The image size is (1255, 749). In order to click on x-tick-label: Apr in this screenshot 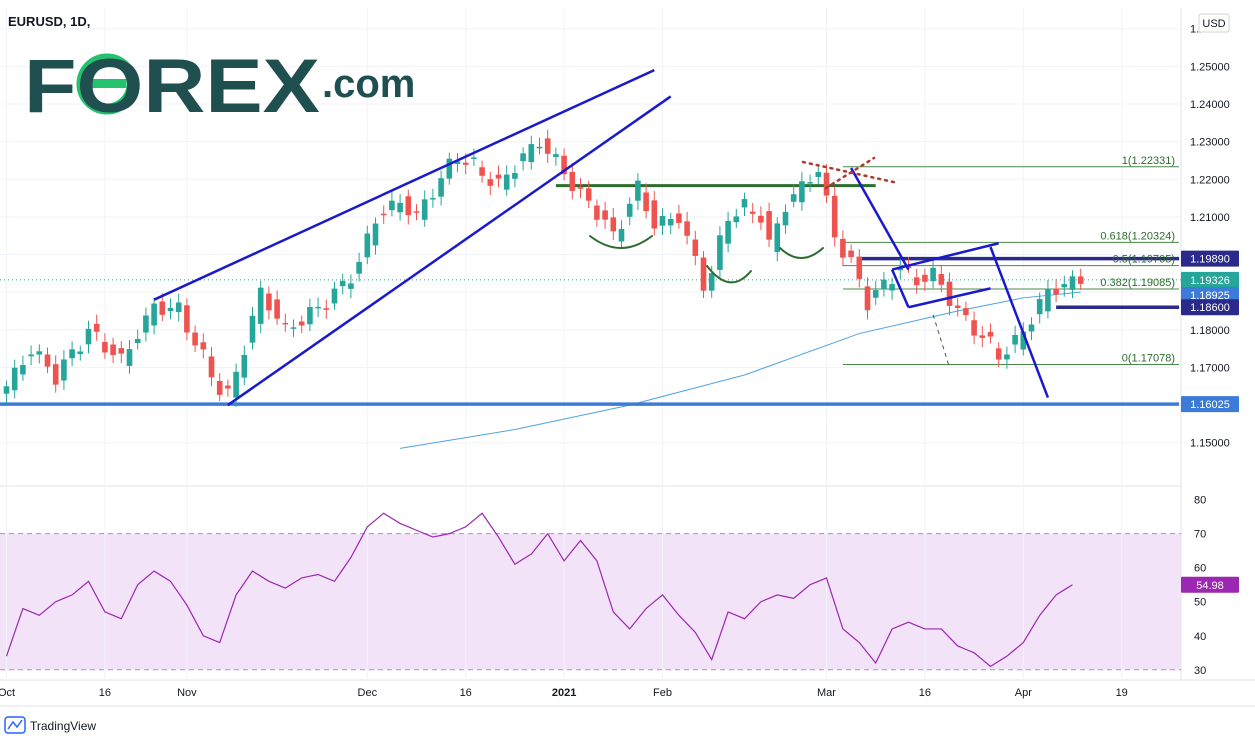, I will do `click(1023, 693)`.